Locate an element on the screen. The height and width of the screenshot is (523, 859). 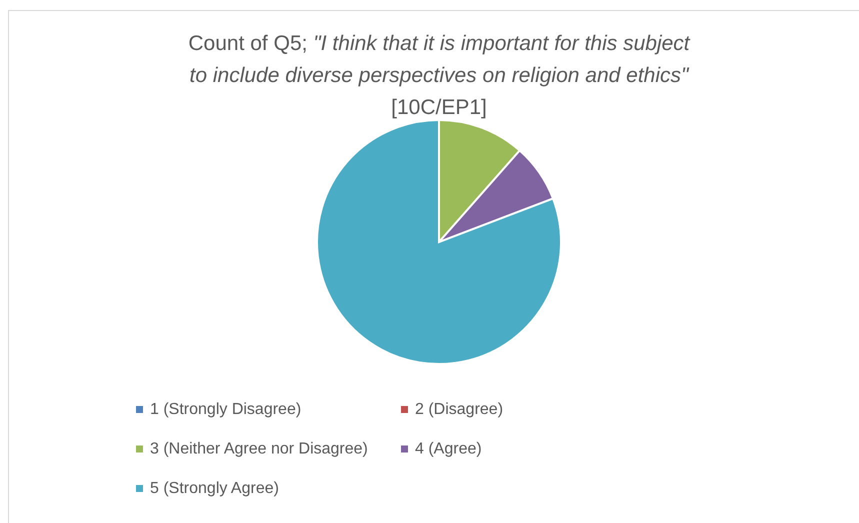
pie-slice is located at coordinates (439, 242).